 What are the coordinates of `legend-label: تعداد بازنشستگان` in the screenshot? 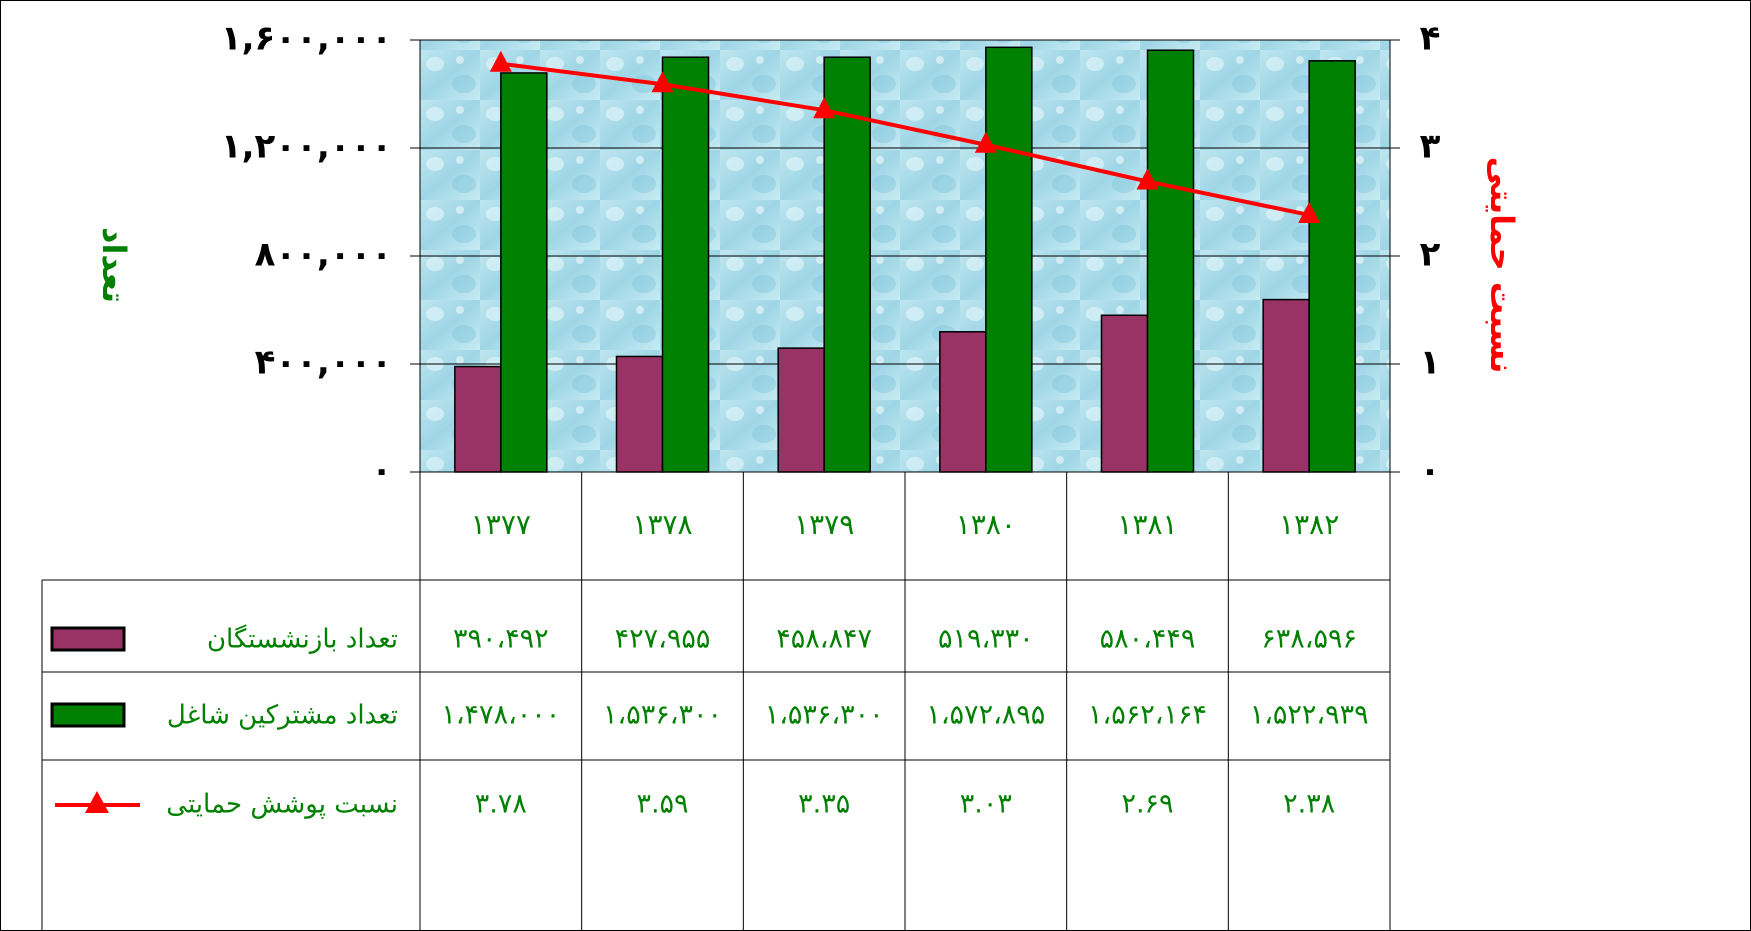 It's located at (302, 639).